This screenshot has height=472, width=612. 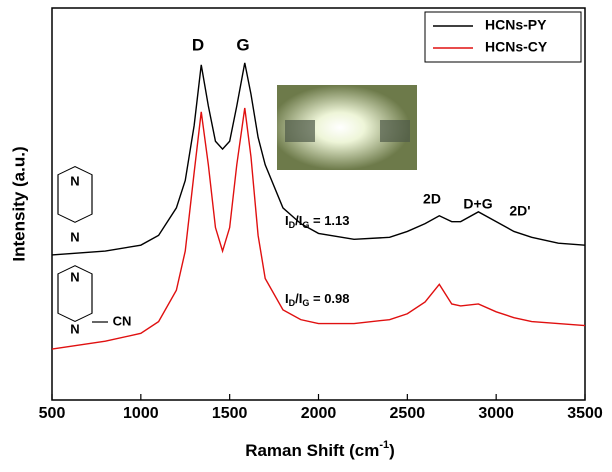 I want to click on x-tick-label: 3500, so click(x=585, y=413).